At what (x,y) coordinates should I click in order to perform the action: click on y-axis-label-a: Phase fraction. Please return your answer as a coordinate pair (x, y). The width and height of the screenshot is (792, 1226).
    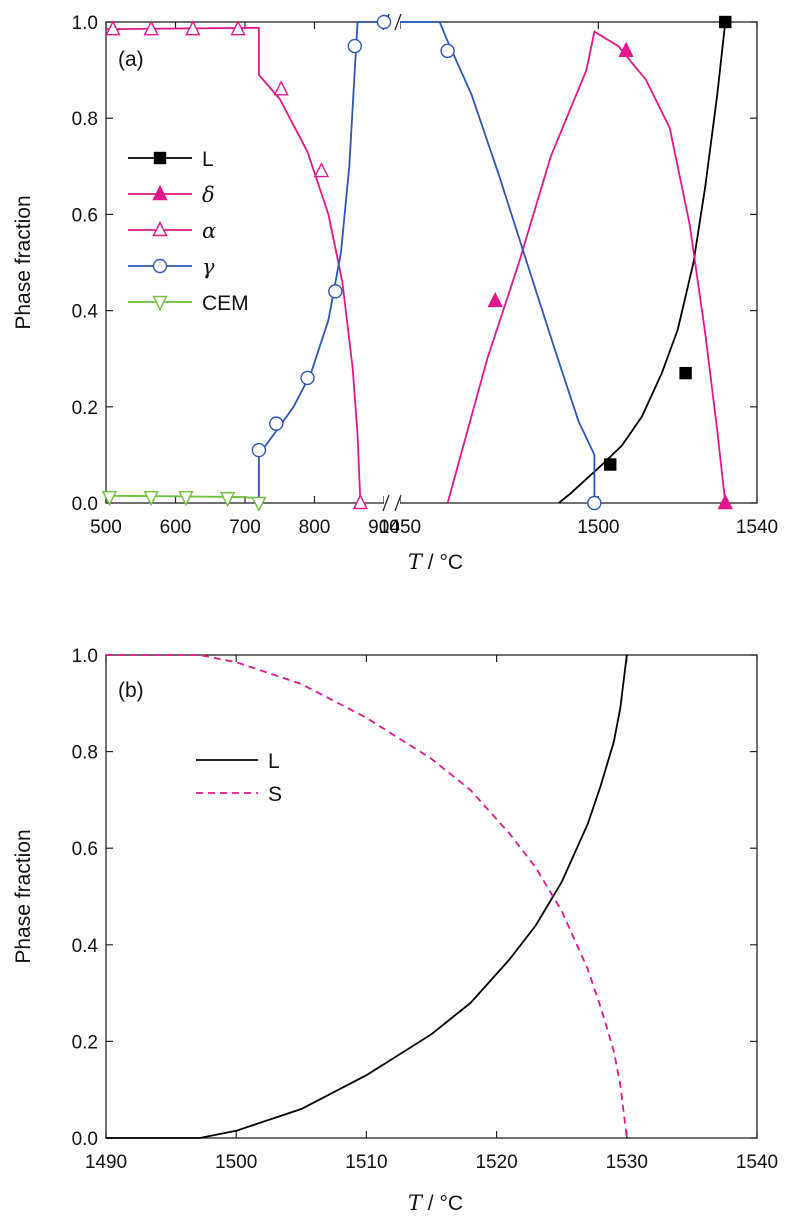
    Looking at the image, I should click on (23, 262).